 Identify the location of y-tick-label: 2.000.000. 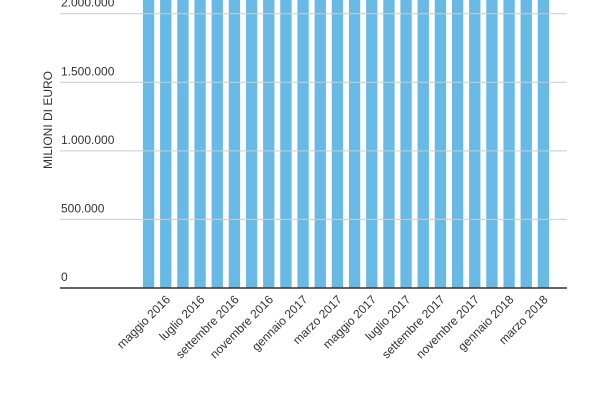
(88, 5).